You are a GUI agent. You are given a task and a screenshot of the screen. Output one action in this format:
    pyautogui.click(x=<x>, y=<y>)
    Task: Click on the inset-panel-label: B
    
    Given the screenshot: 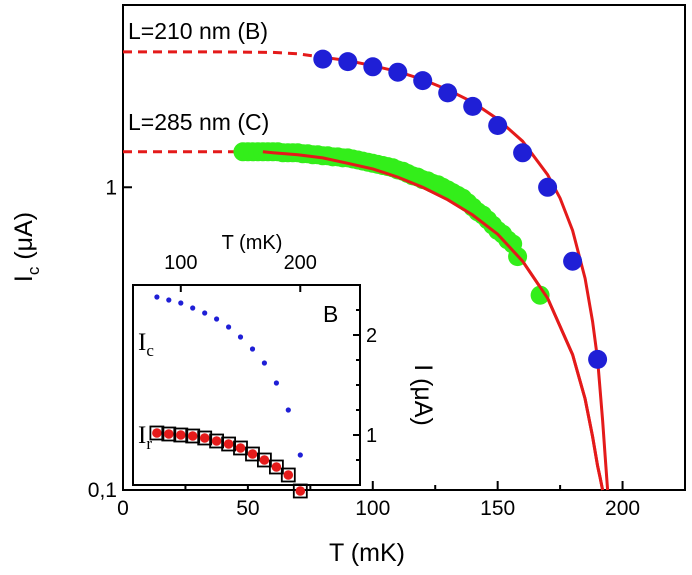 What is the action you would take?
    pyautogui.click(x=330, y=314)
    